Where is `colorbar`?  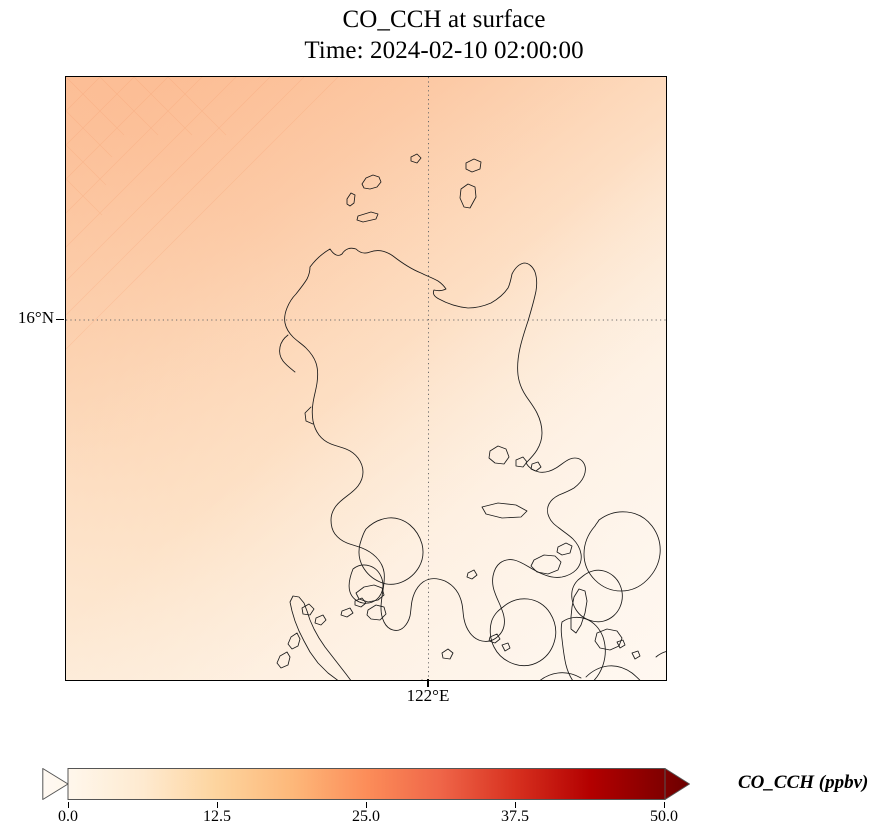 colorbar is located at coordinates (366, 784).